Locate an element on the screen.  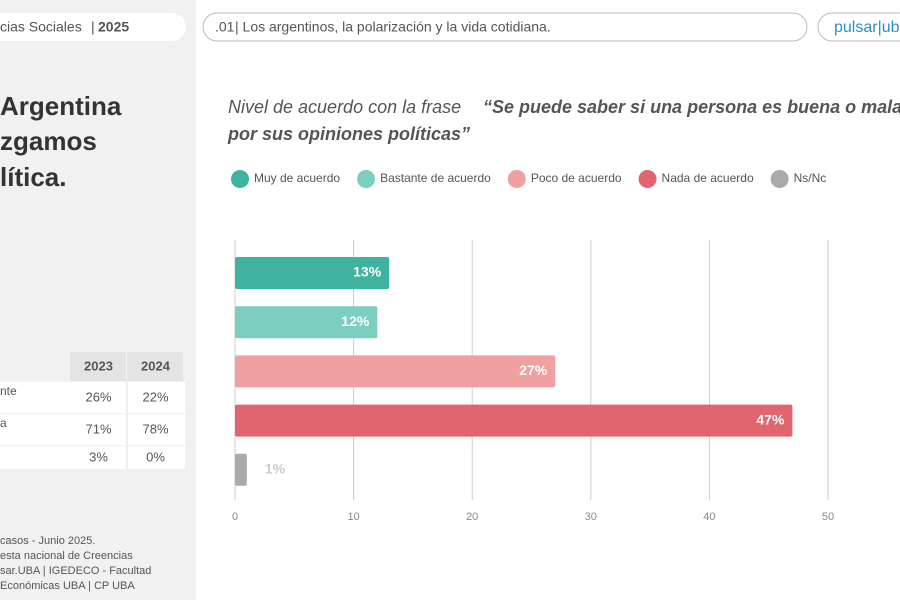
x-tick-label: 50 is located at coordinates (828, 517).